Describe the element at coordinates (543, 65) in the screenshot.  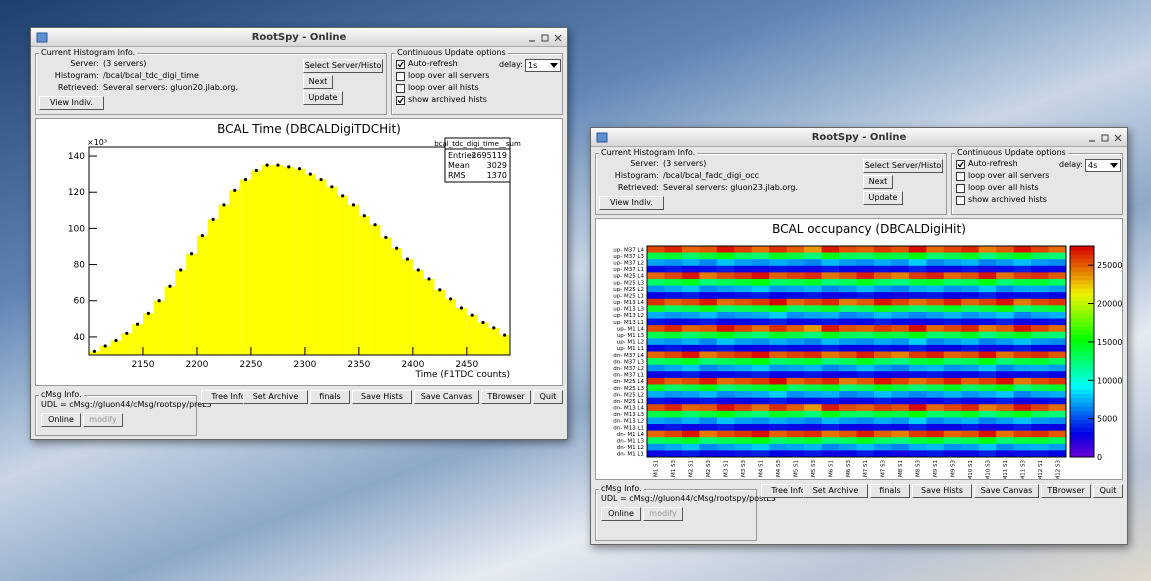
I see `delay-select: 1s` at that location.